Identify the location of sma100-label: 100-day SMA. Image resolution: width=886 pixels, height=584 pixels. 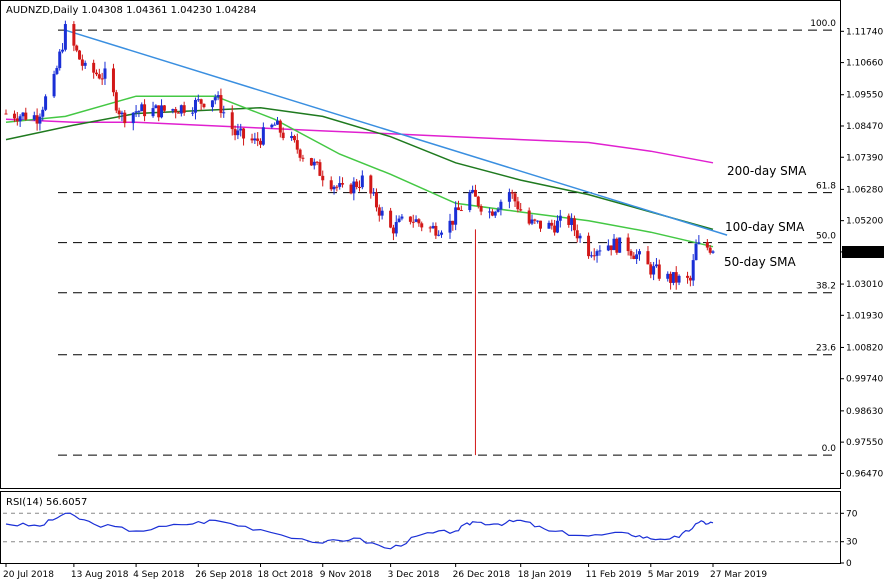
(765, 227).